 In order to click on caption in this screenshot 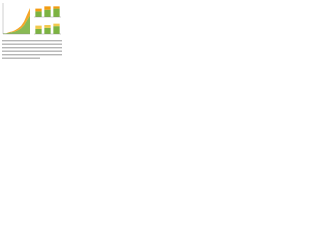, I will do `click(32, 49)`.